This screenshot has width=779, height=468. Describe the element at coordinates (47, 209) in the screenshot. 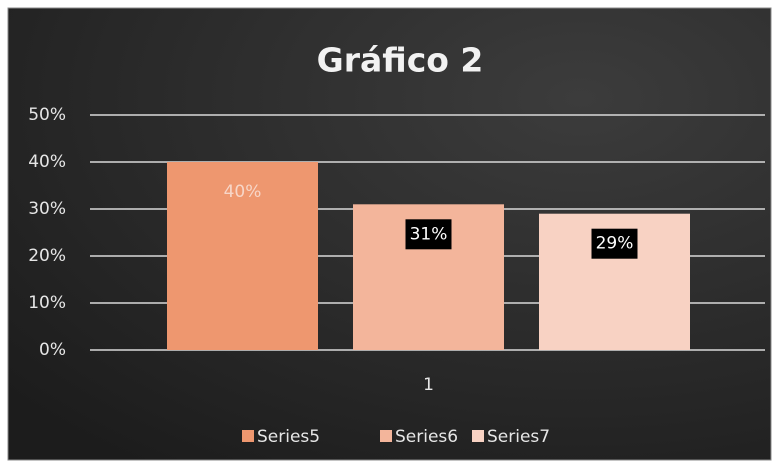

I see `y-tick-label: 30%` at that location.